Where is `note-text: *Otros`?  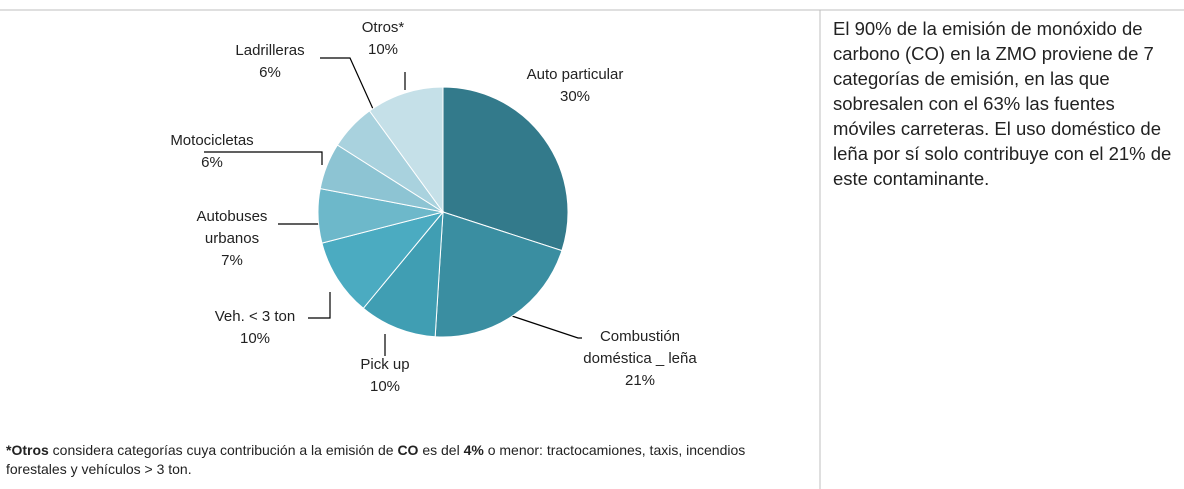 note-text: *Otros is located at coordinates (27, 450).